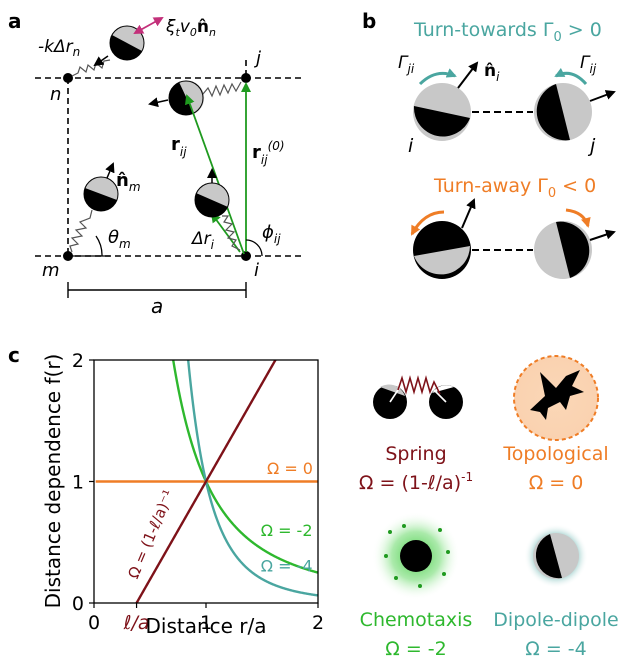  Describe the element at coordinates (507, 32) in the screenshot. I see `turn-towards-title: Turn-towards Γ0 > 0` at that location.